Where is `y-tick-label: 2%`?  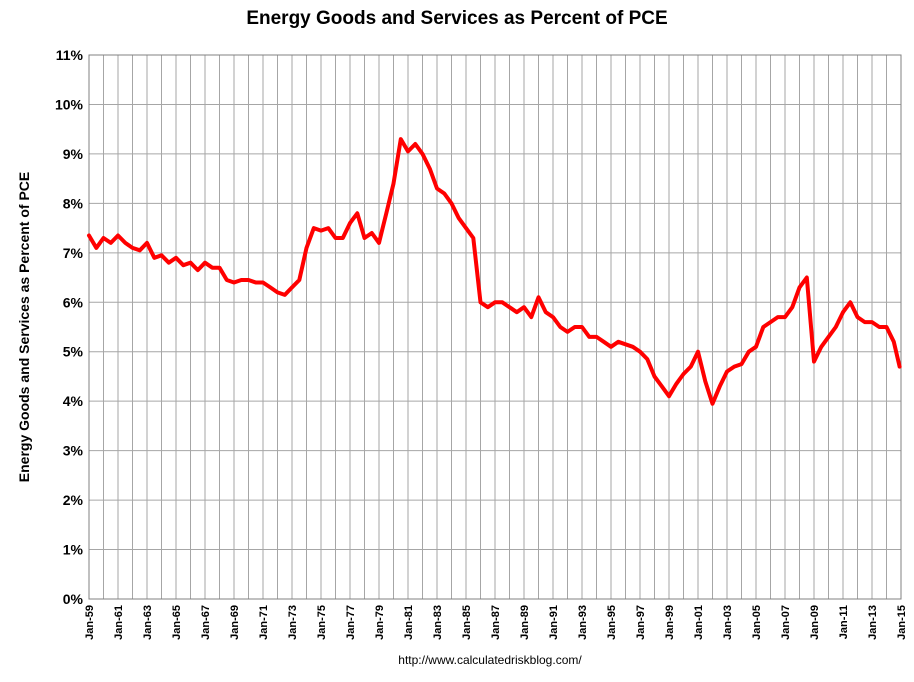
y-tick-label: 2% is located at coordinates (73, 500).